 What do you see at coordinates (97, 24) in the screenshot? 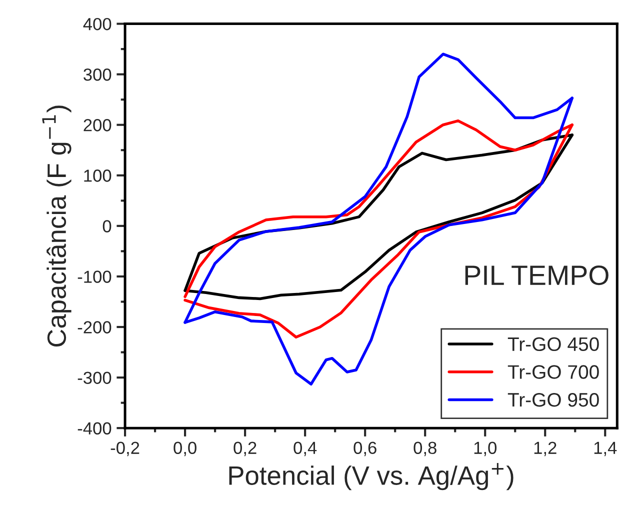
I see `y-tick-label: 400` at bounding box center [97, 24].